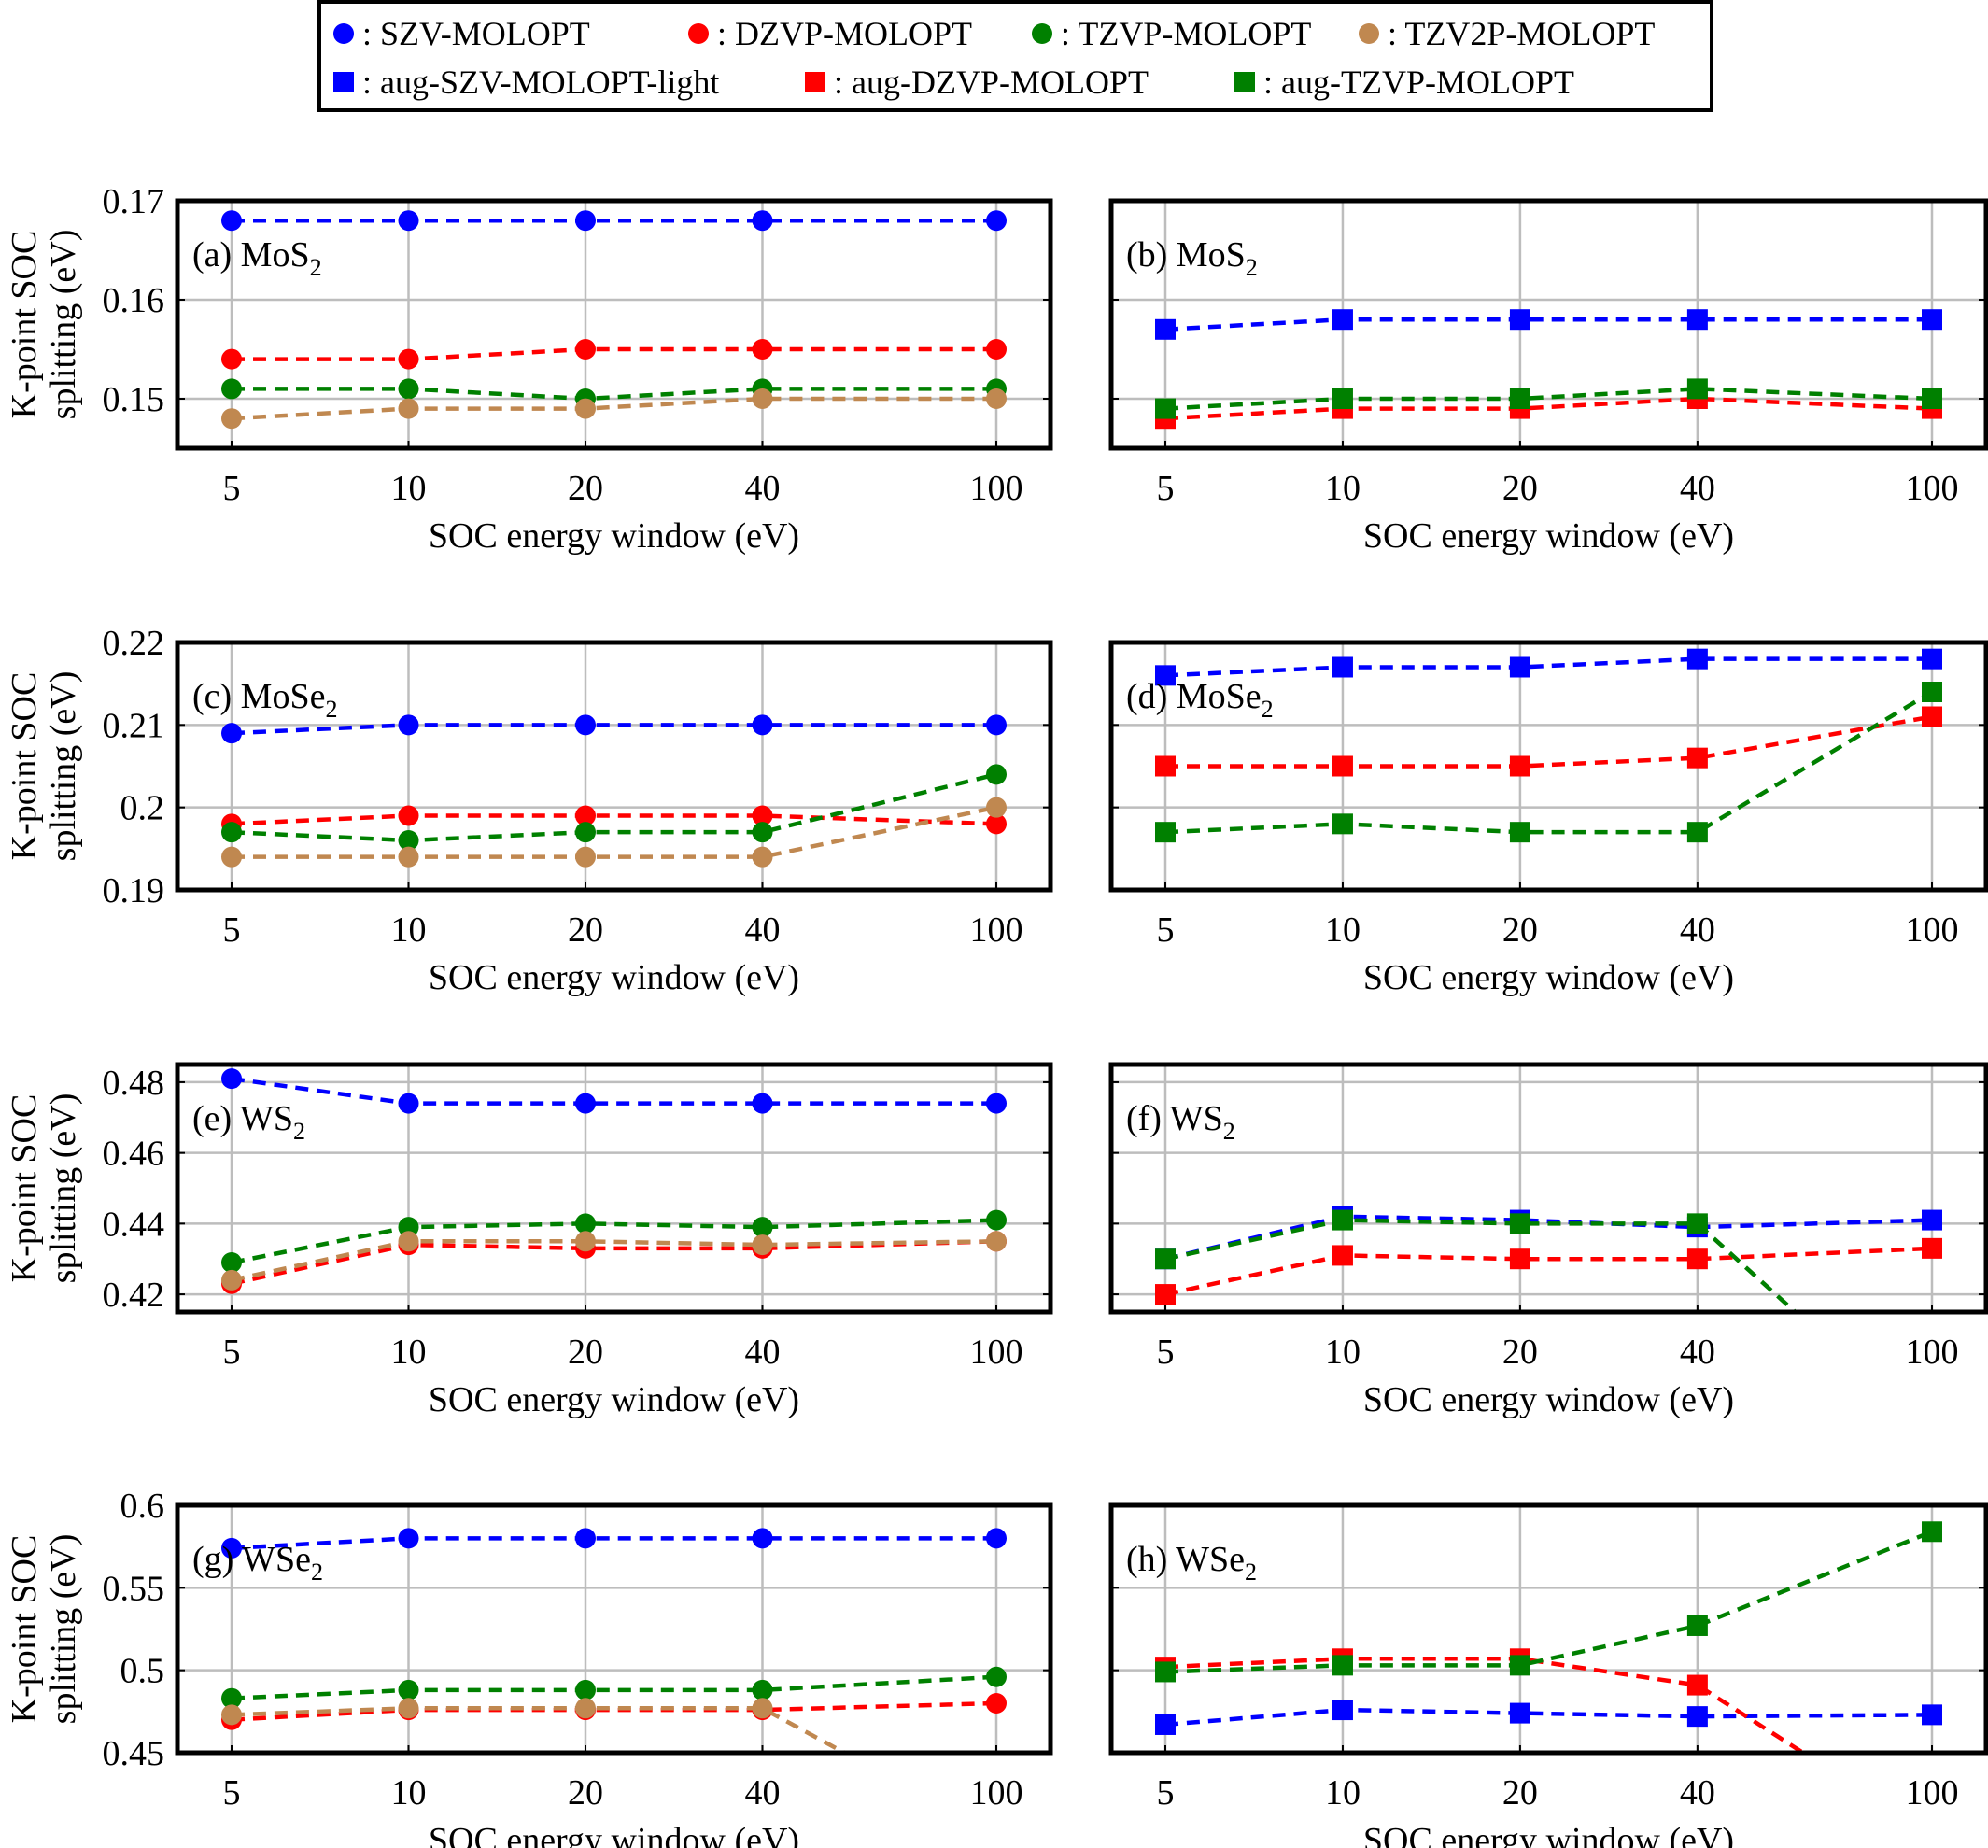 This screenshot has height=1848, width=1988. What do you see at coordinates (461, 33) in the screenshot?
I see `legend-entry-szv: : SZV-MOLOPT` at bounding box center [461, 33].